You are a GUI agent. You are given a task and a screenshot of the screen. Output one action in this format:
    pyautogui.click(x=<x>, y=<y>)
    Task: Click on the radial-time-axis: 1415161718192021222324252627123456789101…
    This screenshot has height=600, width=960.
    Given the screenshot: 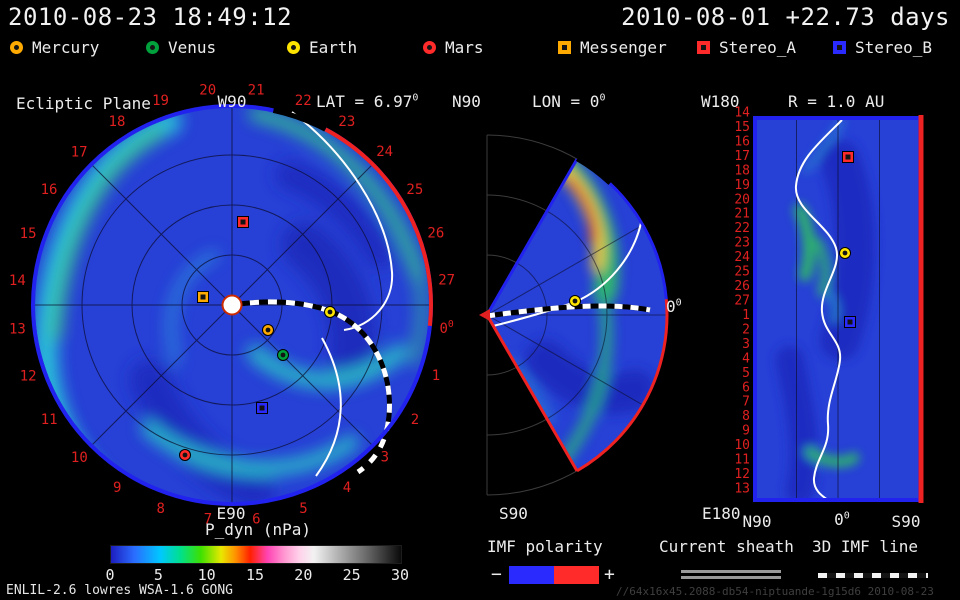 What is the action you would take?
    pyautogui.click(x=742, y=301)
    